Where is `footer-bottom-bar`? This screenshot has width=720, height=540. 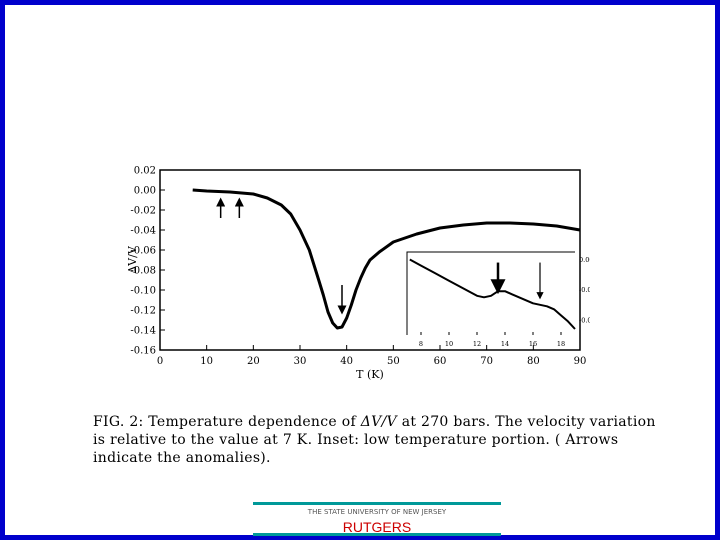 footer-bottom-bar is located at coordinates (377, 534).